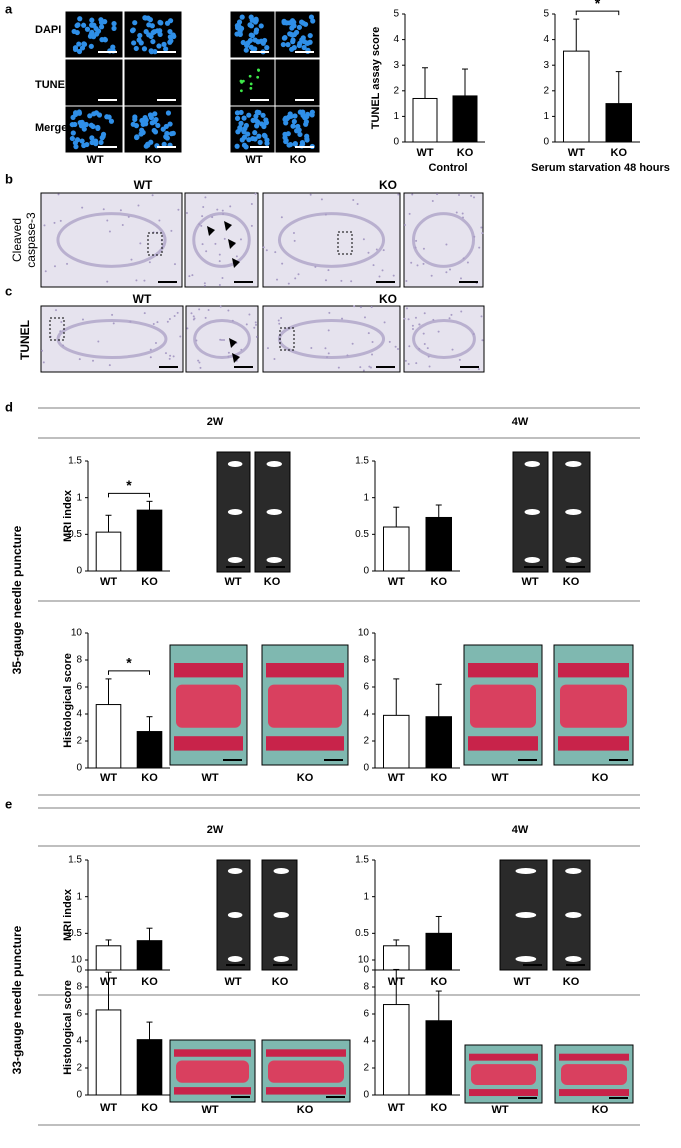 The width and height of the screenshot is (681, 1148). I want to click on signal, so click(235, 464).